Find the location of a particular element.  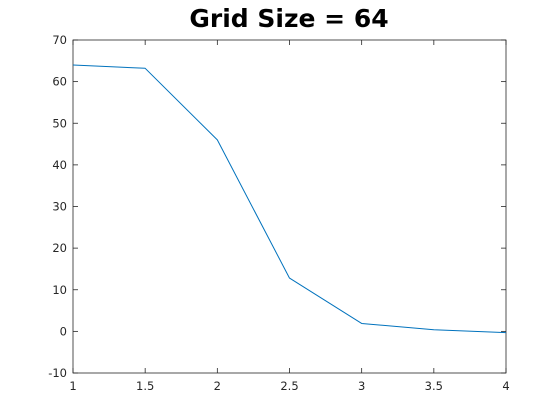

x-tick-label: 1.5 is located at coordinates (145, 386).